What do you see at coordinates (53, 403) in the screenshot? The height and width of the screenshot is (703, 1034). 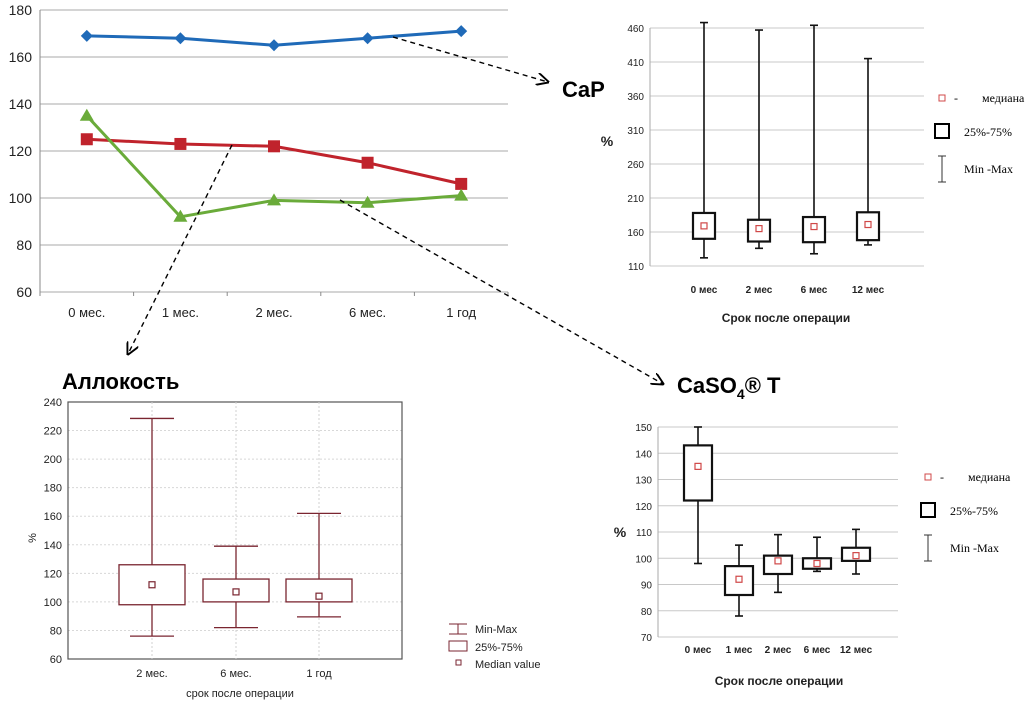 I see `y-tick-label: 240` at bounding box center [53, 403].